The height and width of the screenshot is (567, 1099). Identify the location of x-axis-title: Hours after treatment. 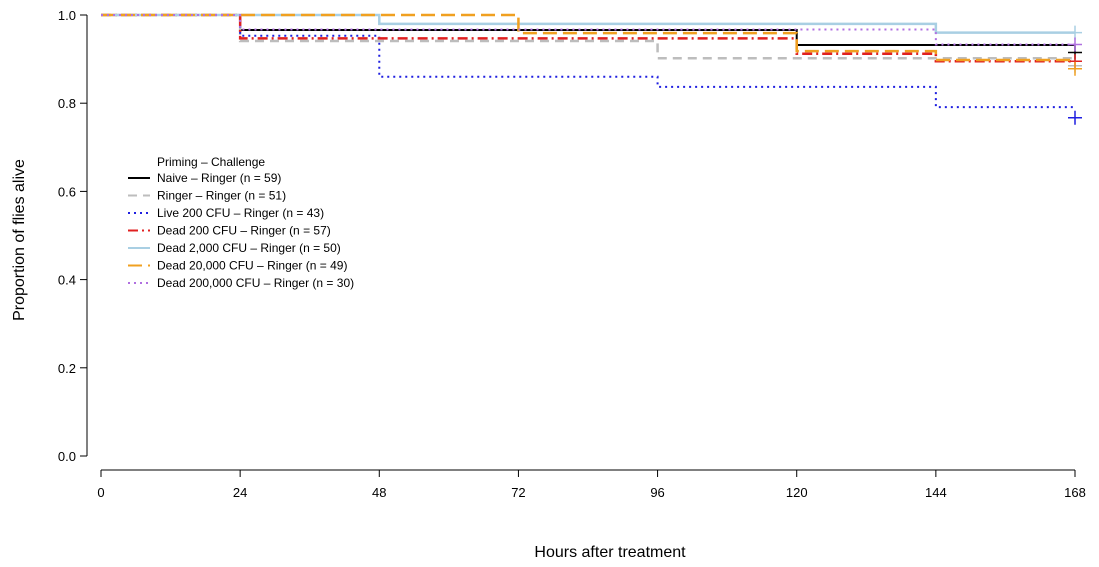
(610, 552).